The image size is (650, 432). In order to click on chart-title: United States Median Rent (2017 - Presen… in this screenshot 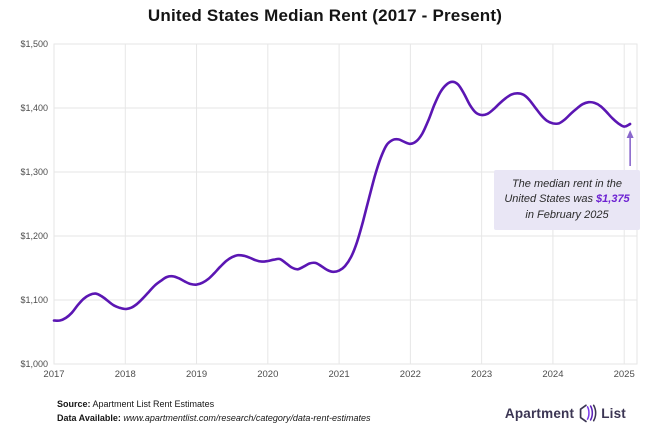, I will do `click(325, 15)`.